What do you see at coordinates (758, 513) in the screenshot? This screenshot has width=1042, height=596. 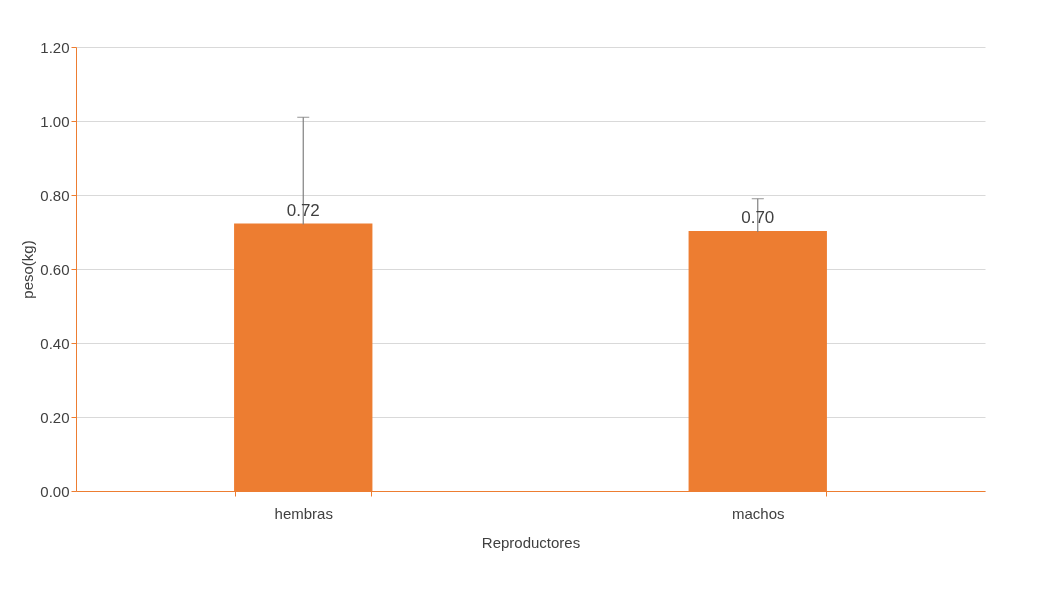 I see `x-tick-label: machos` at bounding box center [758, 513].